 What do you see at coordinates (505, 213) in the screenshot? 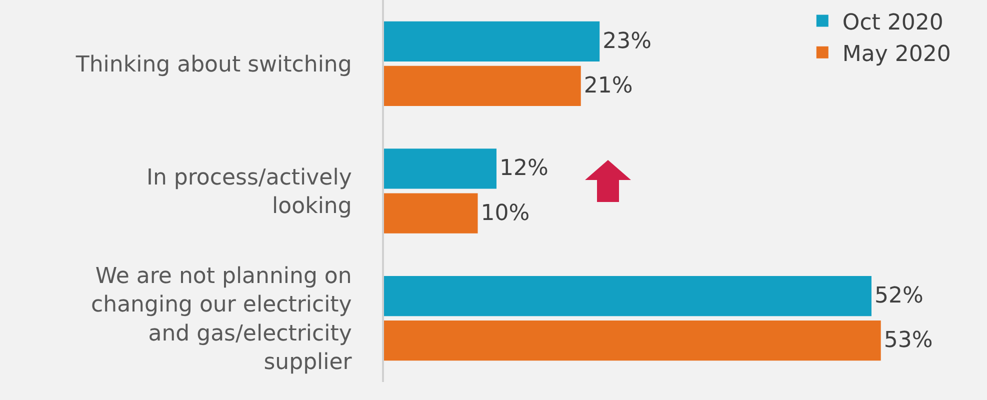
I see `data-label: 10%` at bounding box center [505, 213].